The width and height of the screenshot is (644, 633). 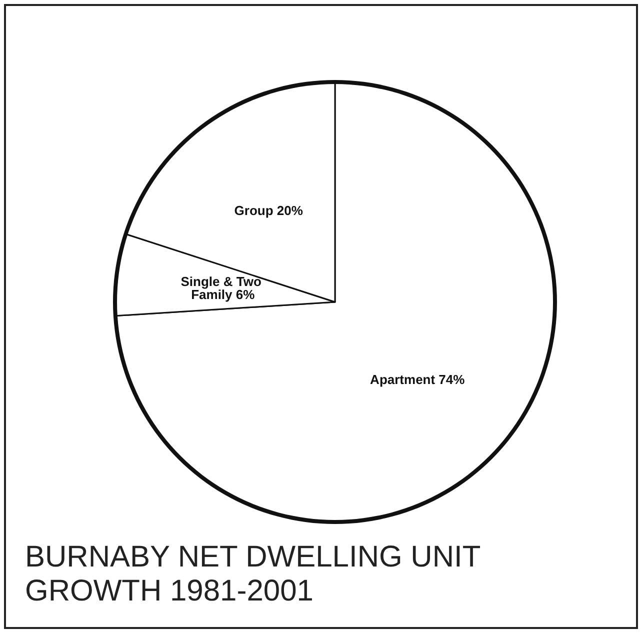 I want to click on slice-label: Apartment 74%, so click(x=418, y=379).